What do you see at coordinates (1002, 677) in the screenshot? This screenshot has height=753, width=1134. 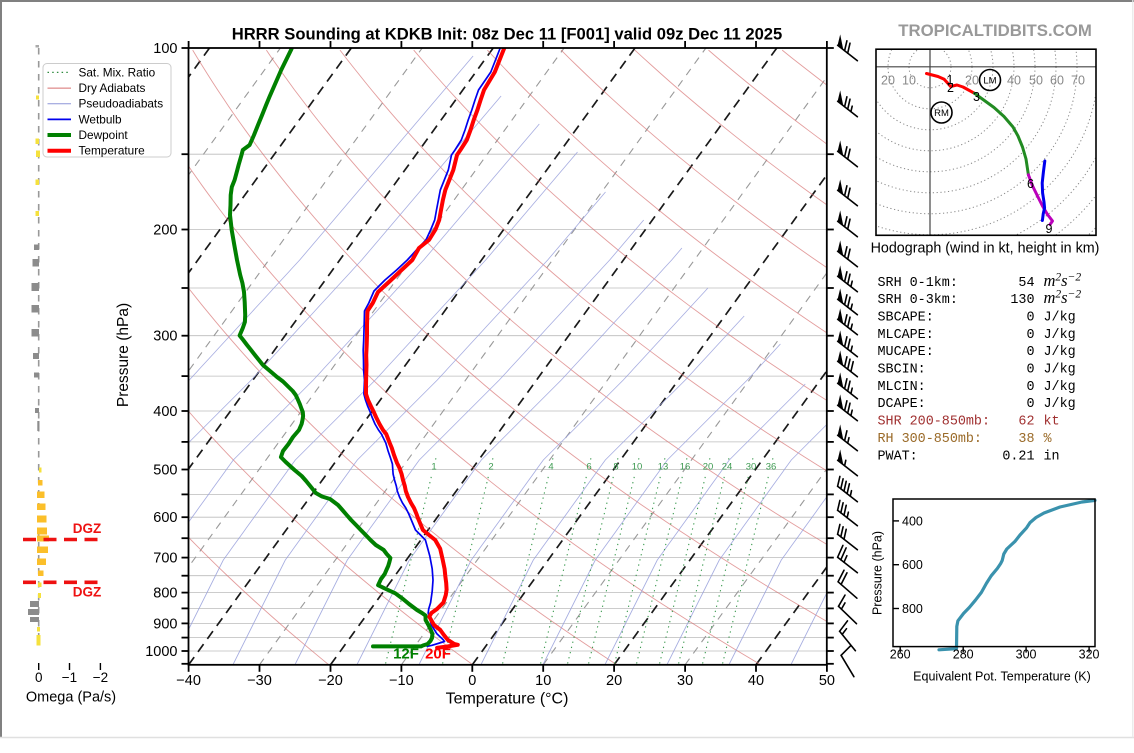 I see `svg-text:Equivalent Pot. Temperature (K: Equivalent Pot. Temperature (K)` at bounding box center [1002, 677].